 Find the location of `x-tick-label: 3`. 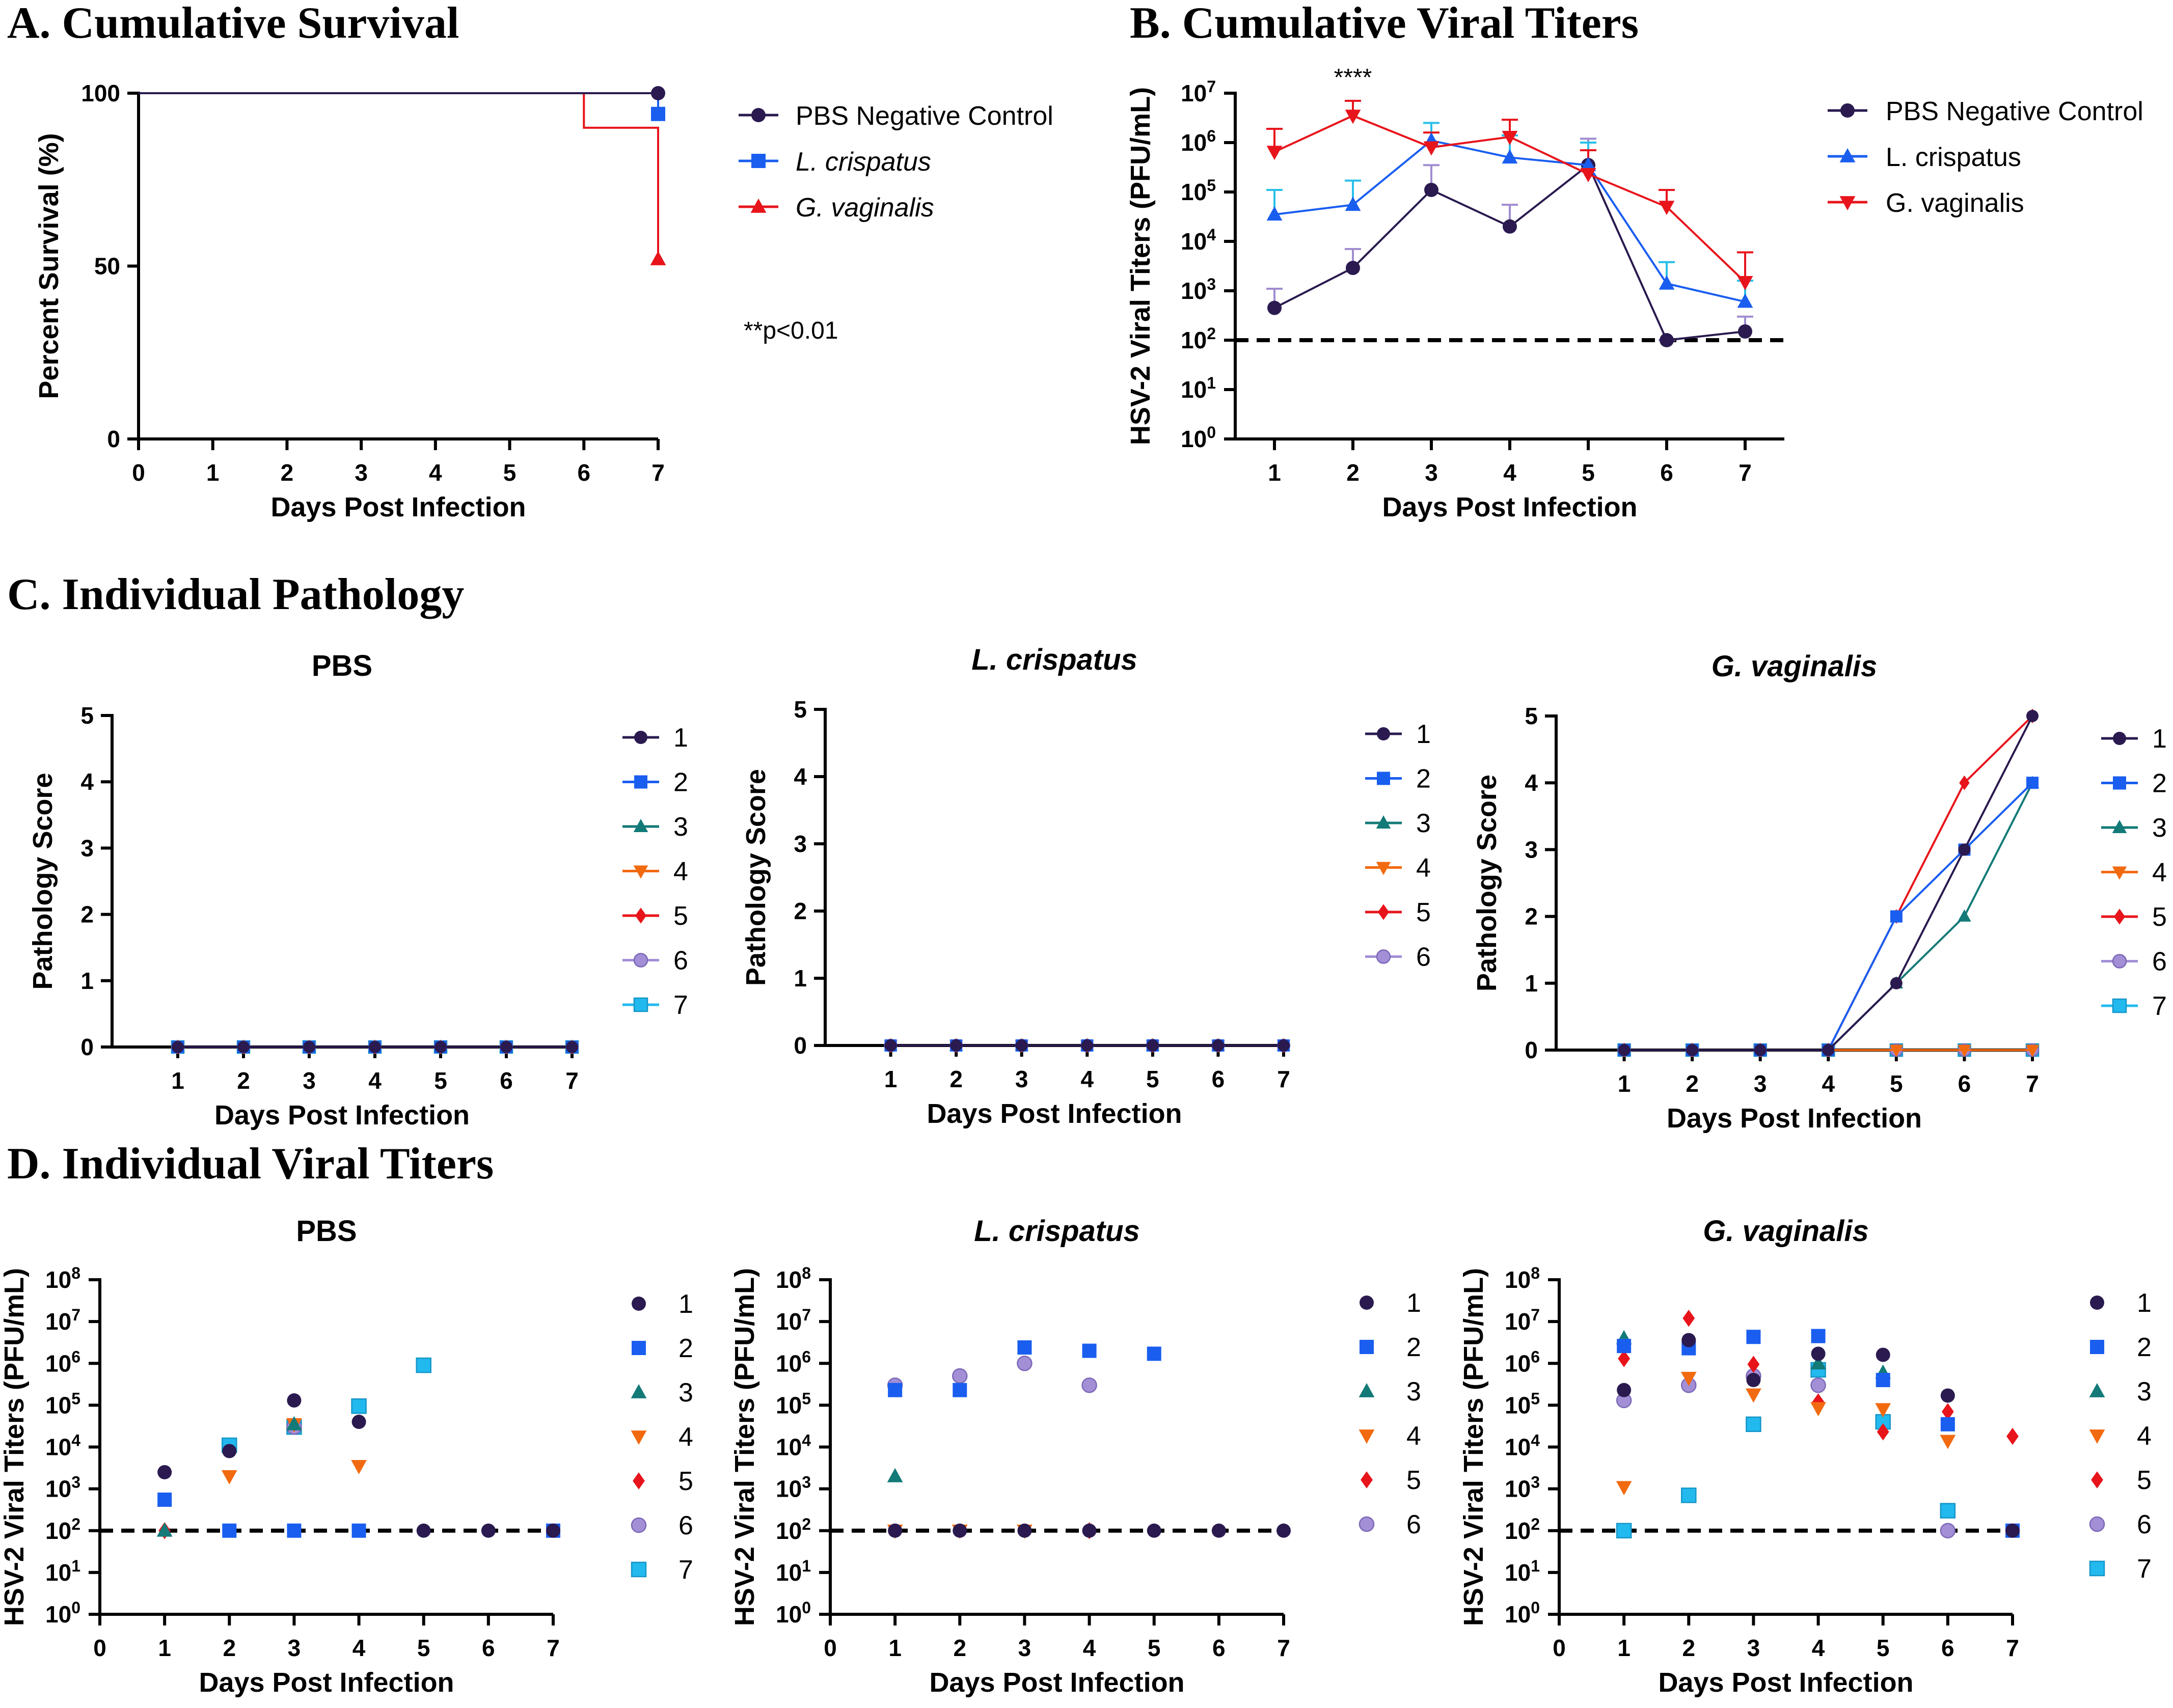

x-tick-label: 3 is located at coordinates (361, 473).